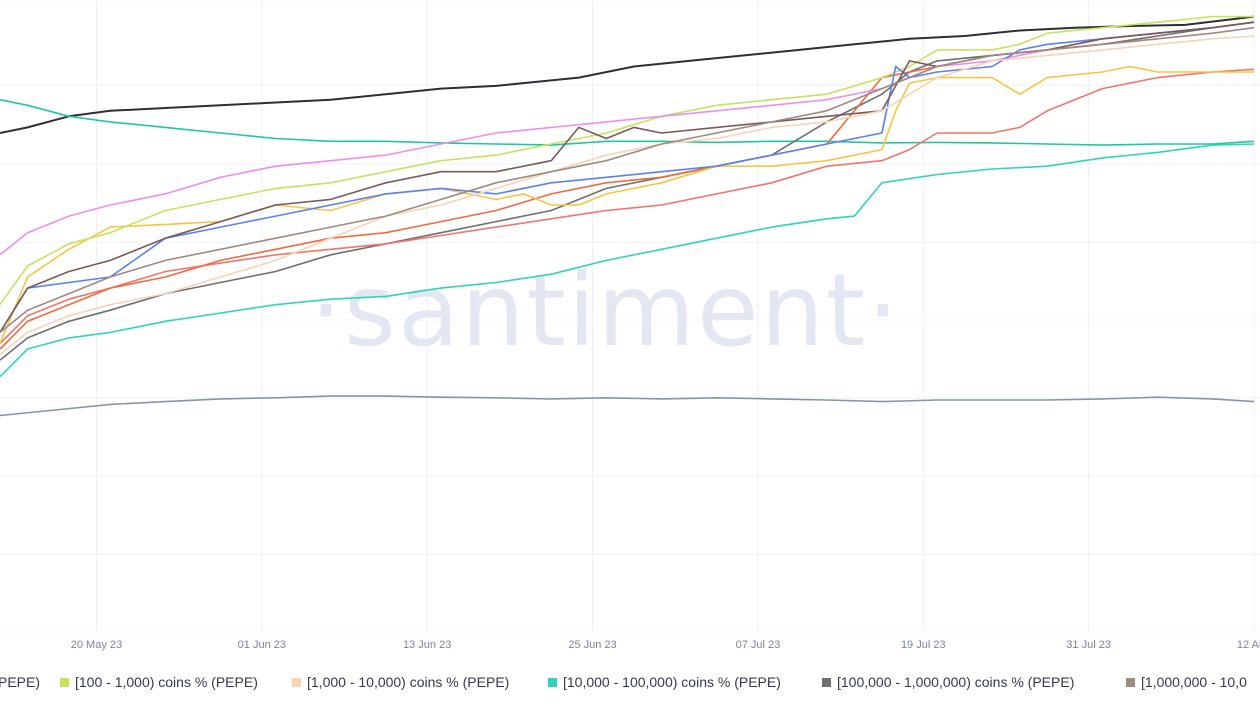  I want to click on legend-label: [100 - 1,000) coins % (PEPE), so click(166, 682).